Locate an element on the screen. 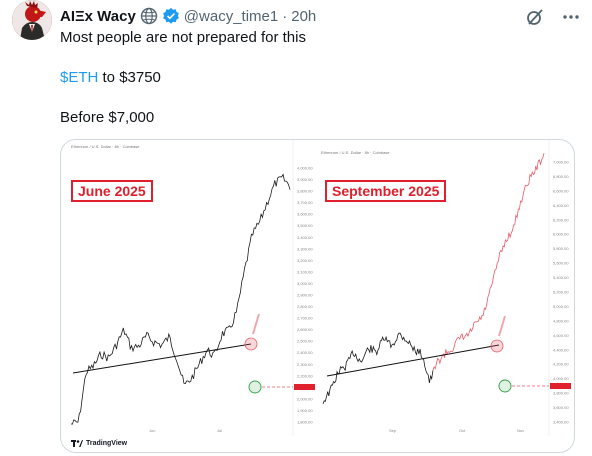  price-axis-label: 5,800.00 is located at coordinates (561, 248).